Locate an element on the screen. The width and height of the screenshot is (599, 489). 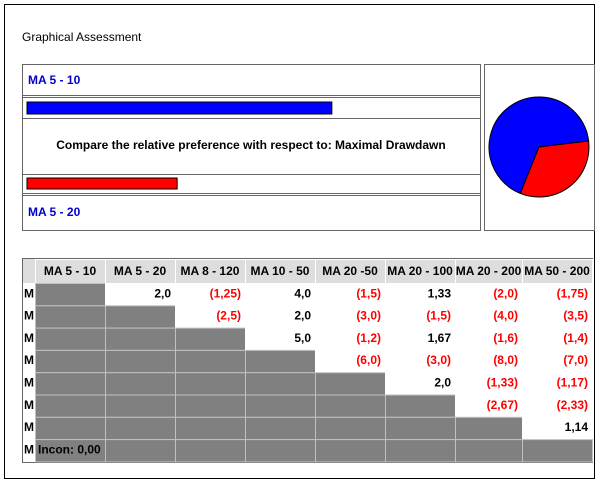
column-header: MA 5 - 20 is located at coordinates (140, 271).